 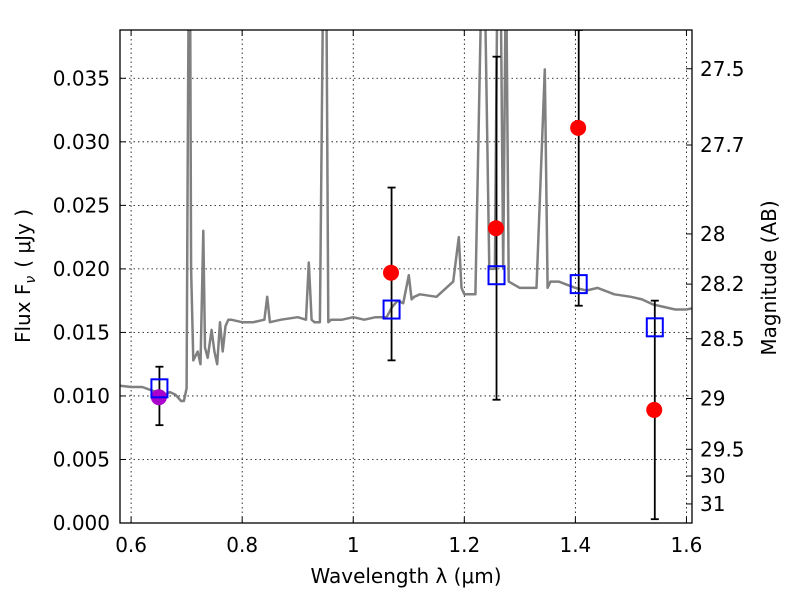 What do you see at coordinates (722, 69) in the screenshot?
I see `right-tick-label: 27.5` at bounding box center [722, 69].